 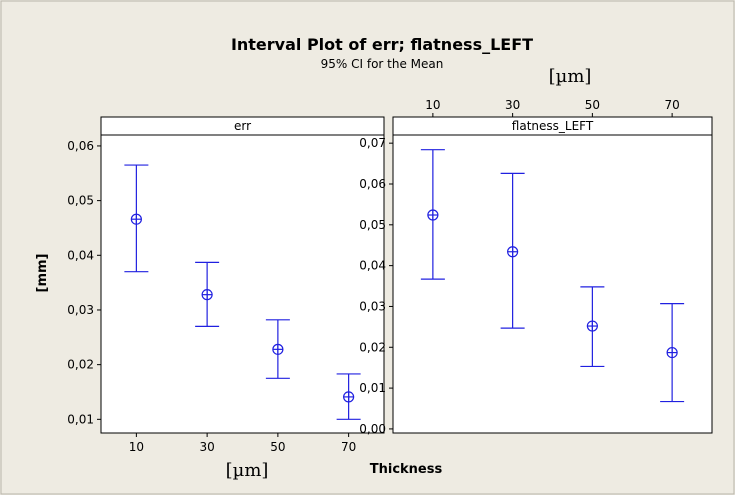 What do you see at coordinates (372, 143) in the screenshot?
I see `y-tick-label: 0,07` at bounding box center [372, 143].